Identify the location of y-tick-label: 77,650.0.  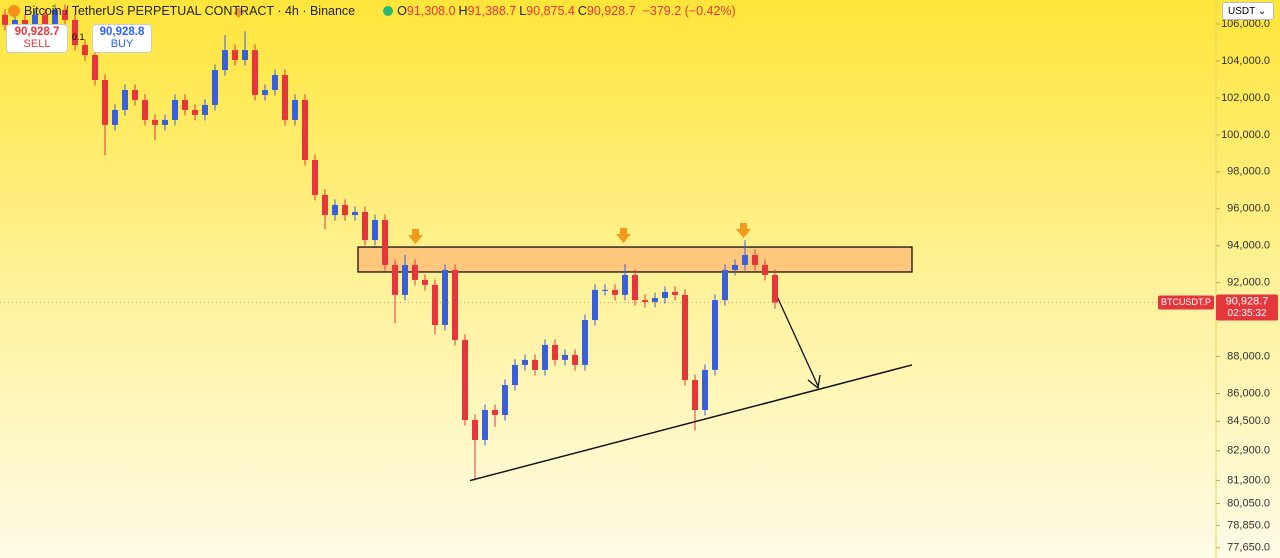
(1248, 548).